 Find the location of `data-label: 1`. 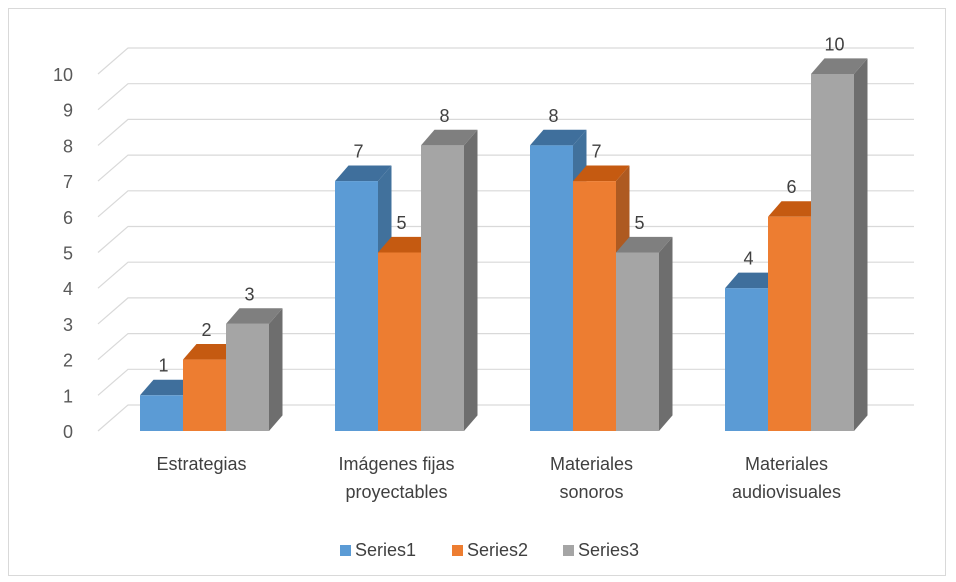

data-label: 1 is located at coordinates (163, 366).